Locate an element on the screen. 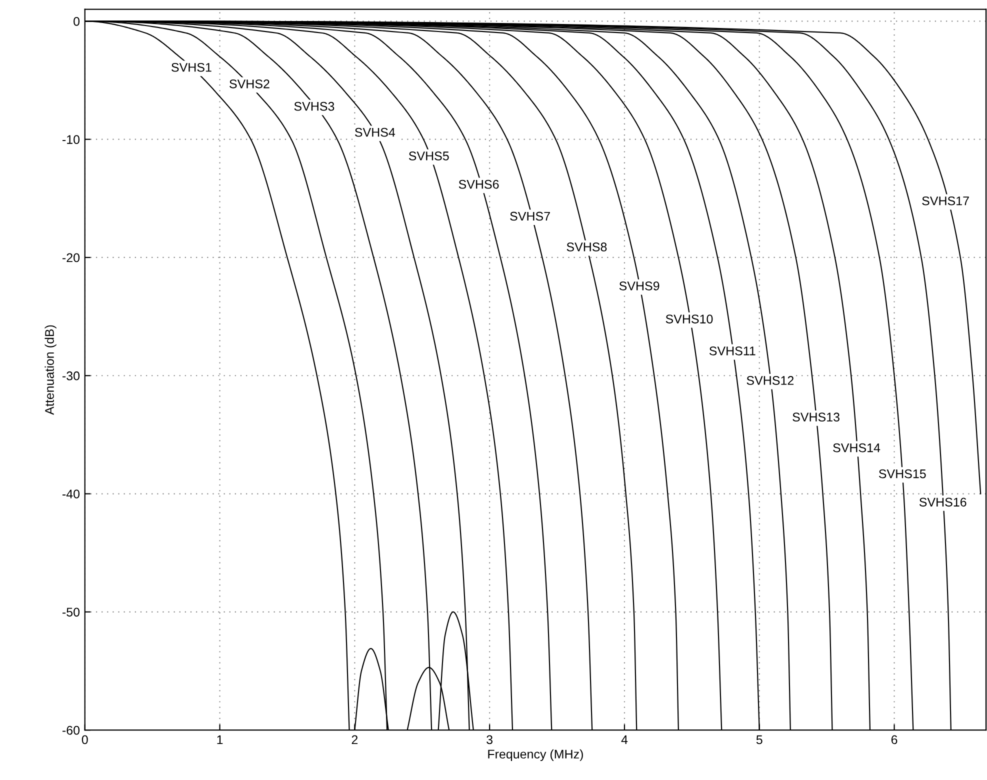 This screenshot has width=987, height=780. annotation: SVHS9 is located at coordinates (639, 286).